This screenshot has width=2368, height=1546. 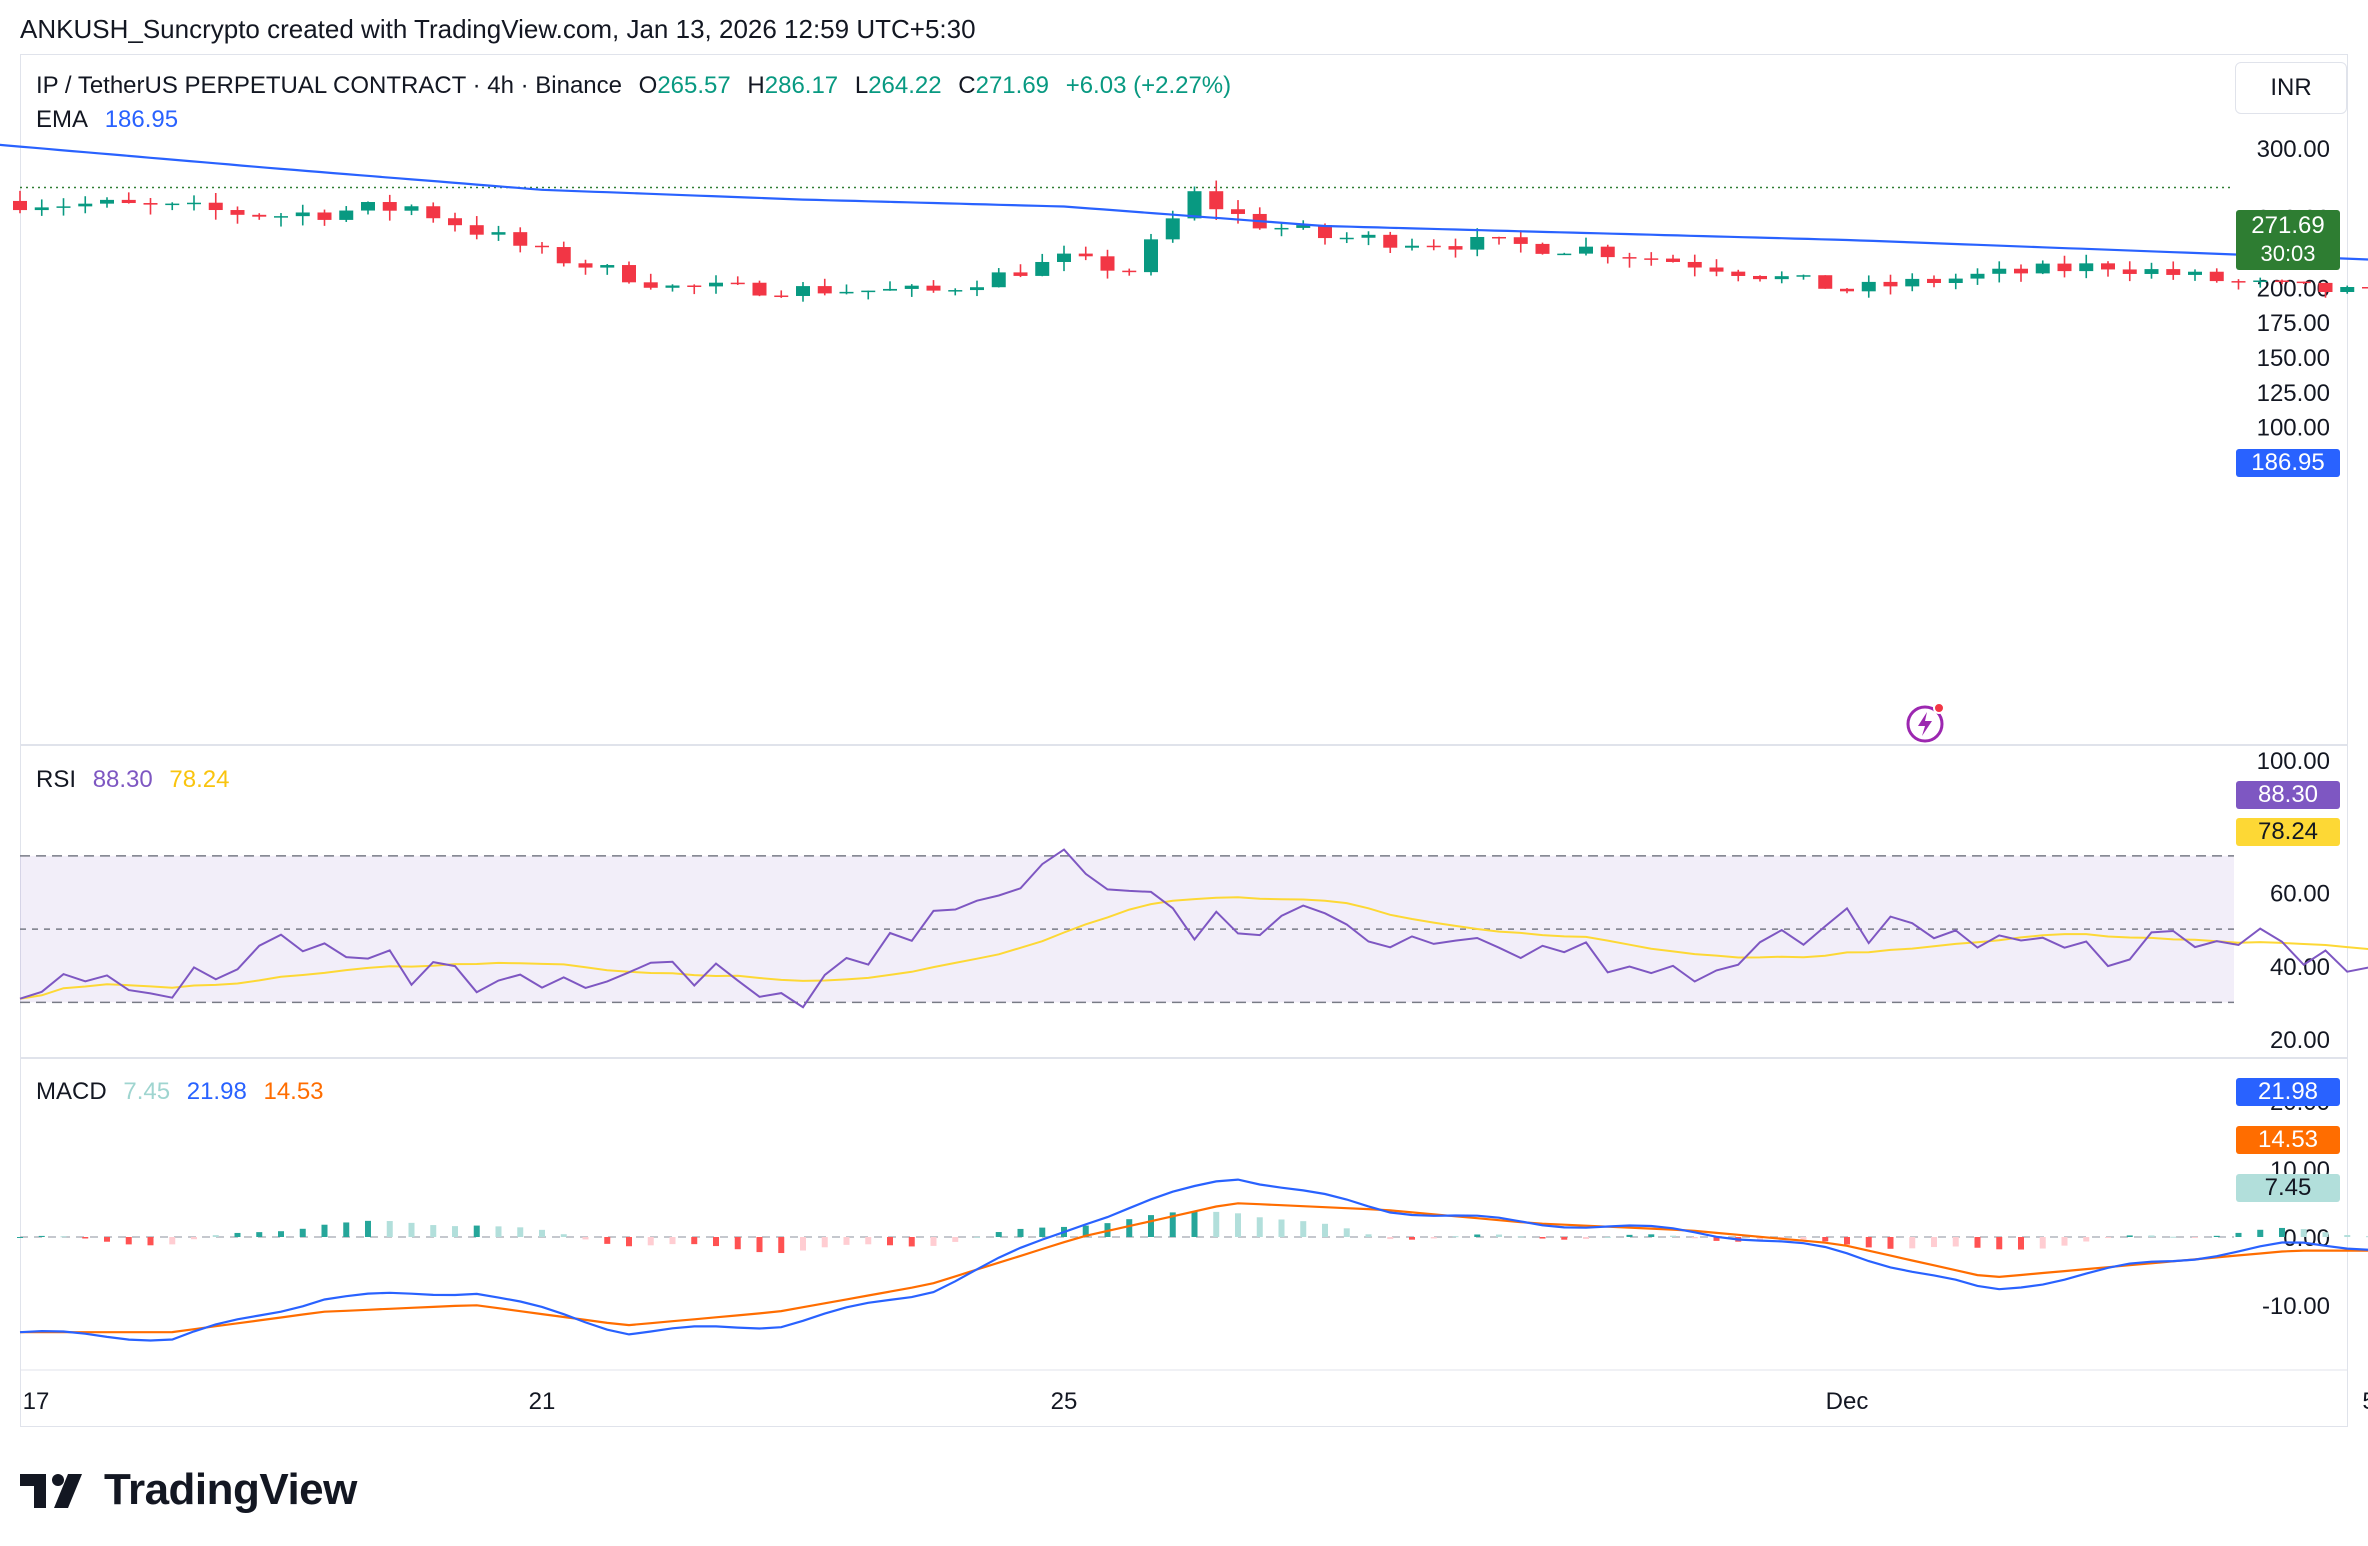 What do you see at coordinates (756, 85) in the screenshot?
I see `high-label: H` at bounding box center [756, 85].